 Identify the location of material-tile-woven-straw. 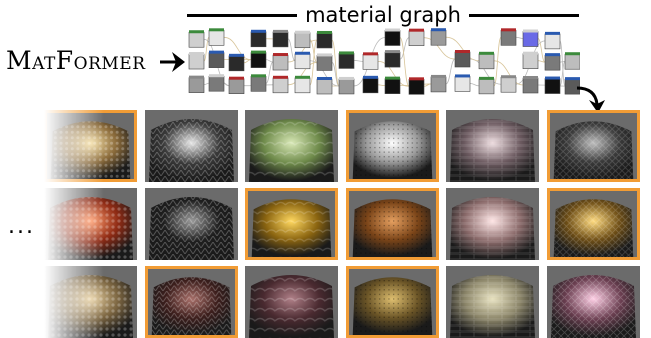
(392, 224).